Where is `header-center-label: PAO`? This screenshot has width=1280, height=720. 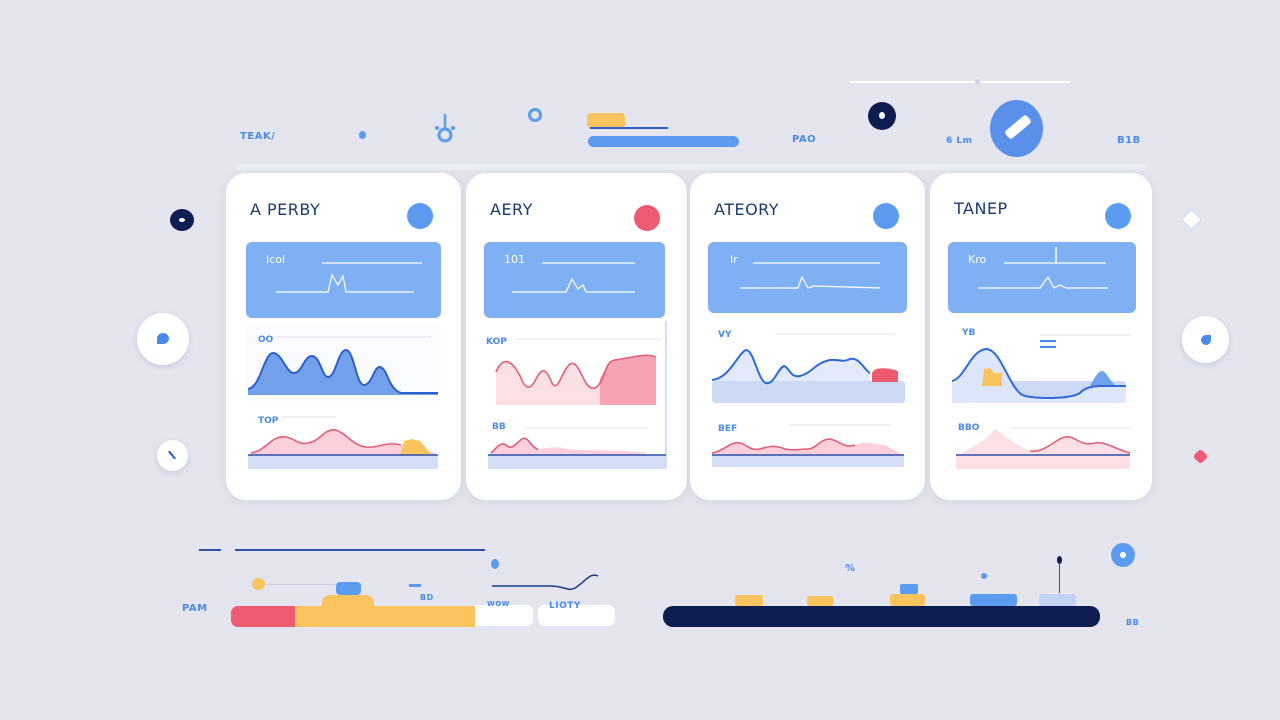 header-center-label: PAO is located at coordinates (804, 139).